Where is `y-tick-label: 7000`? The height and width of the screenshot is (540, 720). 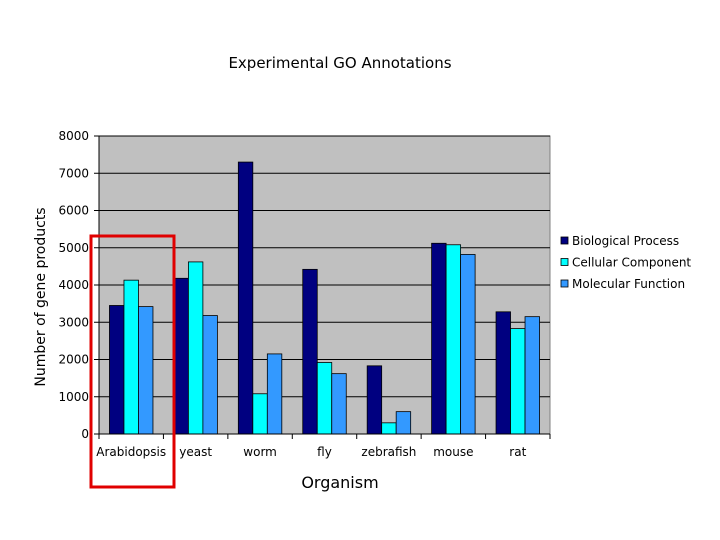
y-tick-label: 7000 is located at coordinates (73, 173).